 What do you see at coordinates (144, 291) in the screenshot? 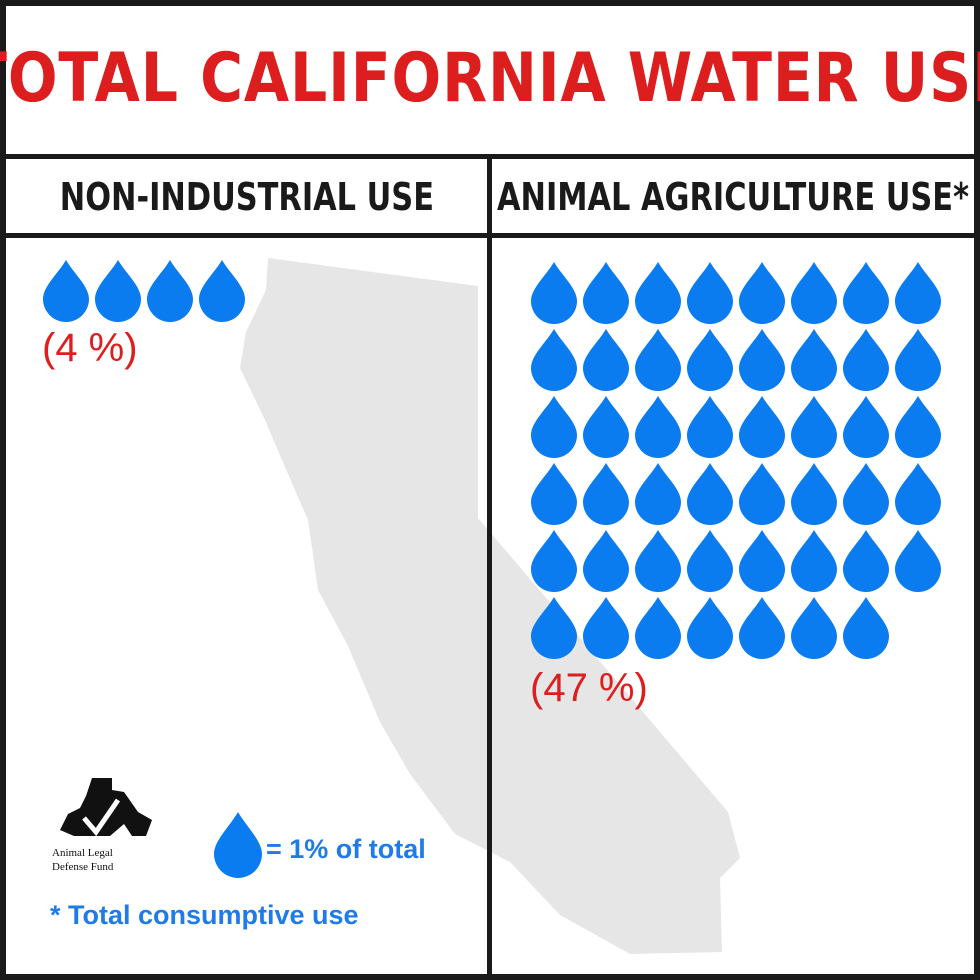
I see `non-industrial-drops` at bounding box center [144, 291].